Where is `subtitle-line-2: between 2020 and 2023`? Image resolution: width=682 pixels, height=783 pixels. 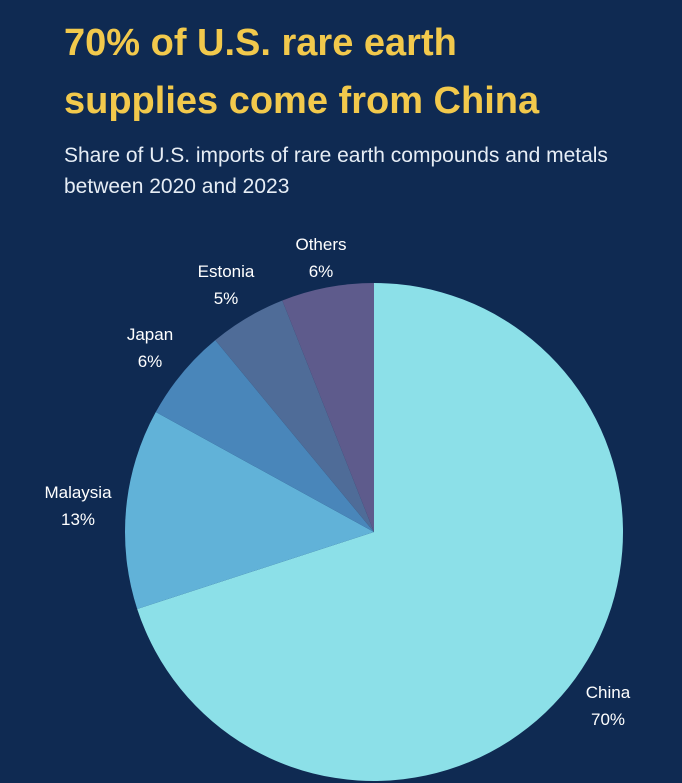 subtitle-line-2: between 2020 and 2023 is located at coordinates (177, 186).